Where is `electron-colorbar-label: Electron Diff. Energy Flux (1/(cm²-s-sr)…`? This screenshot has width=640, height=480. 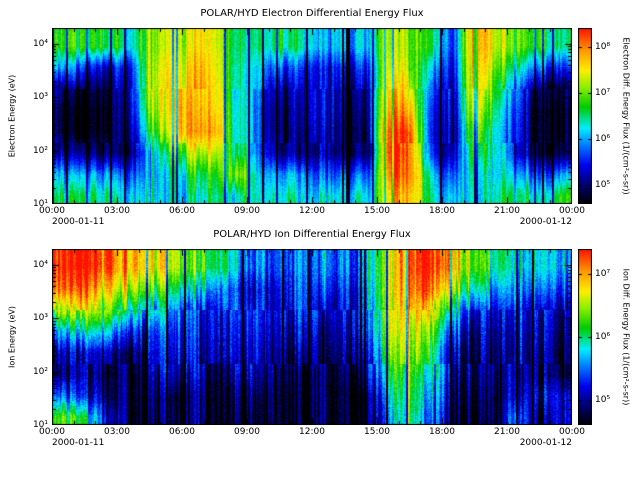 electron-colorbar-label: Electron Diff. Energy Flux (1/(cm²-s-sr)… is located at coordinates (626, 116).